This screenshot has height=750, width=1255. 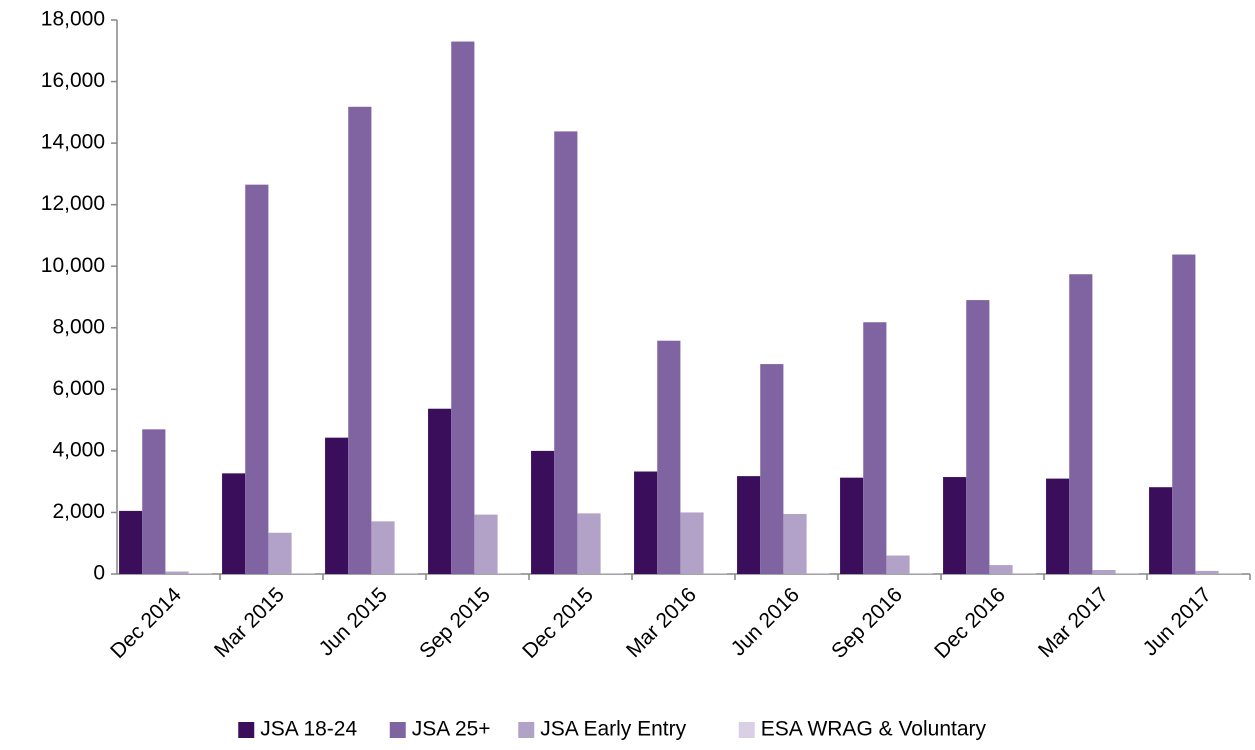 I want to click on y-tick-label: 4,000, so click(x=78, y=449).